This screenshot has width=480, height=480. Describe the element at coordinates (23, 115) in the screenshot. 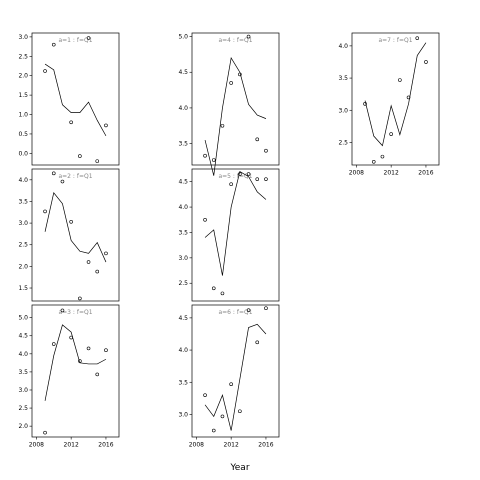

I see `y-tick-label: 1.0` at that location.